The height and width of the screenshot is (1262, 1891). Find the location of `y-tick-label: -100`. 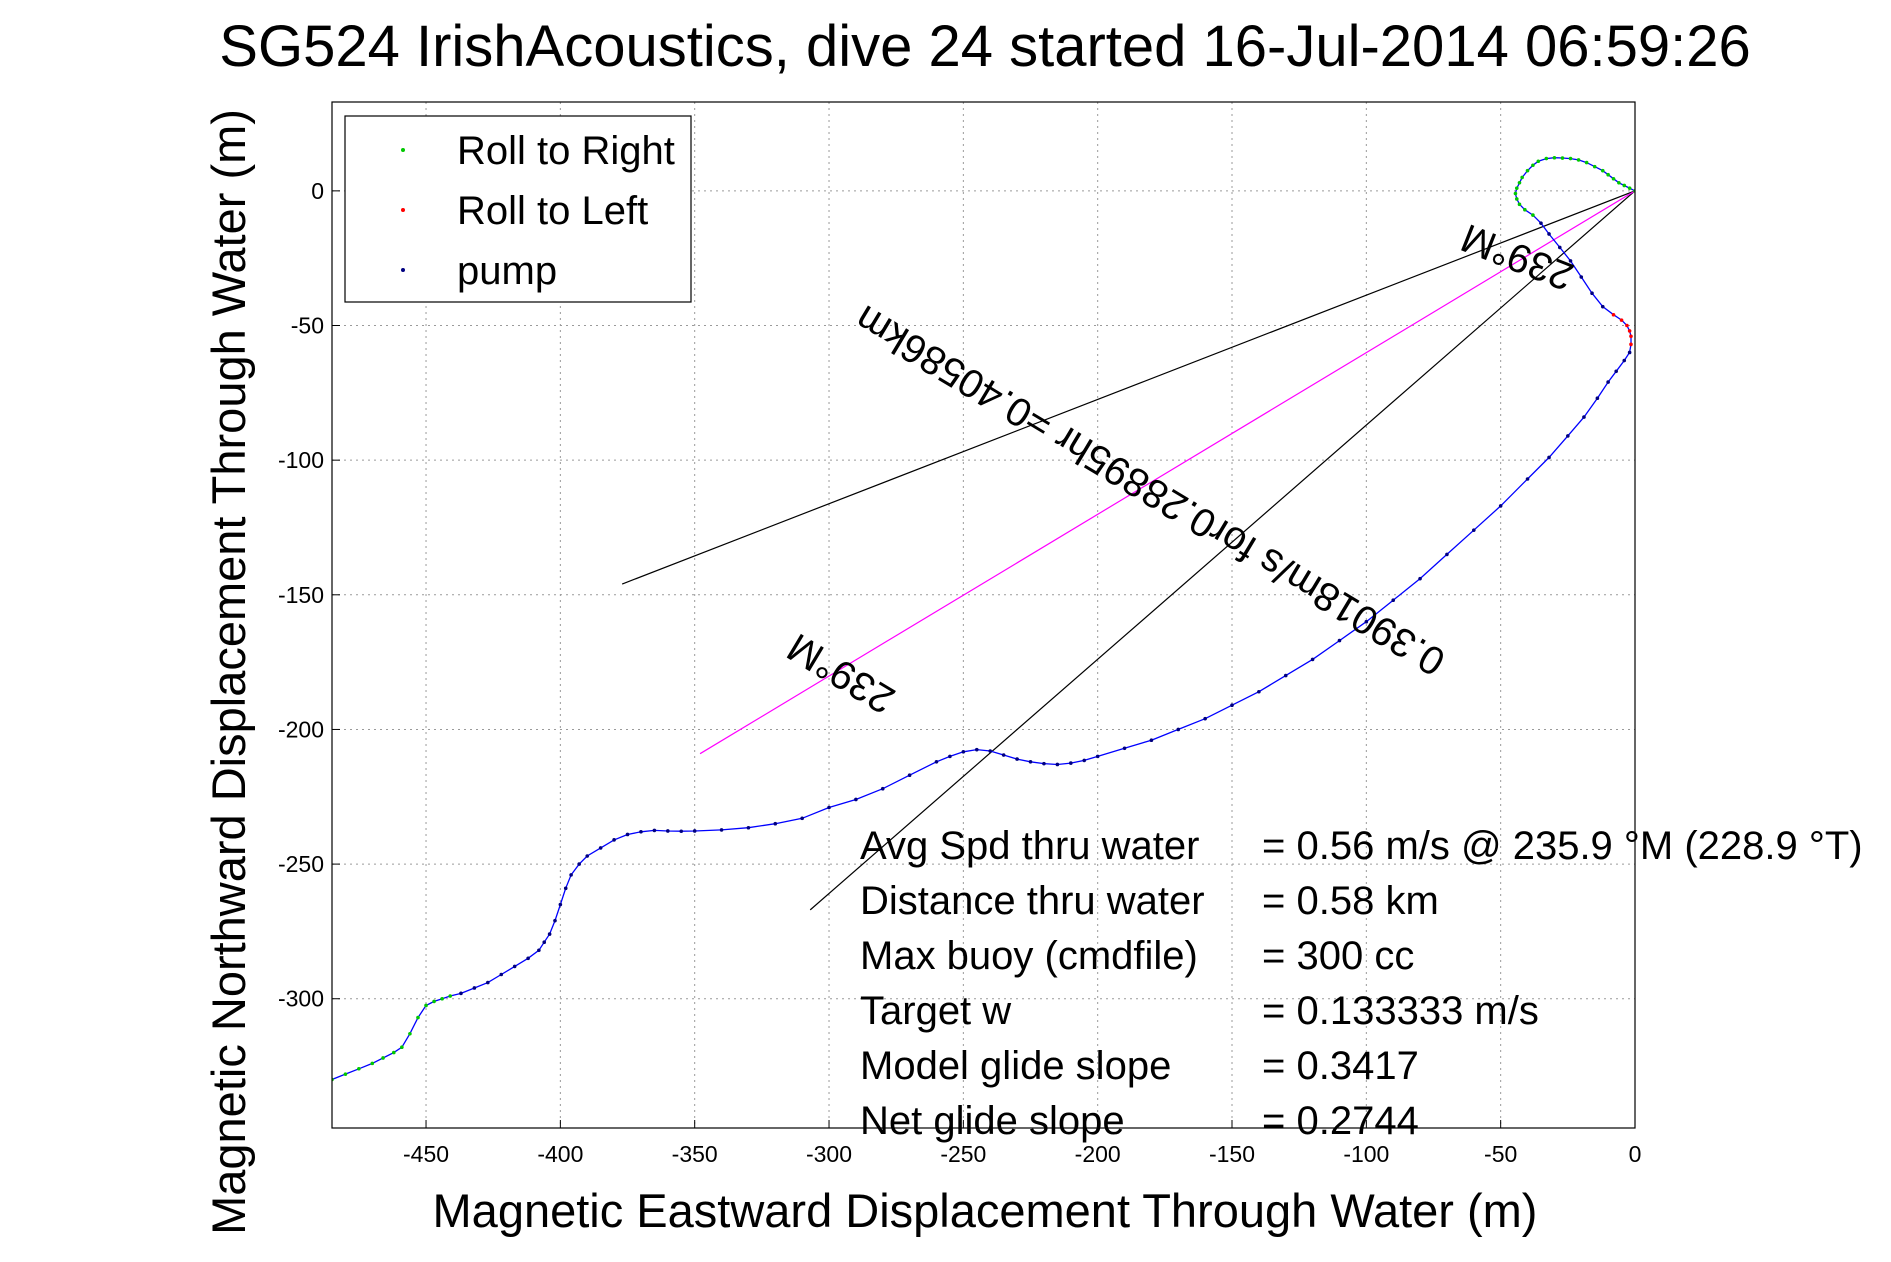

y-tick-label: -100 is located at coordinates (301, 460).